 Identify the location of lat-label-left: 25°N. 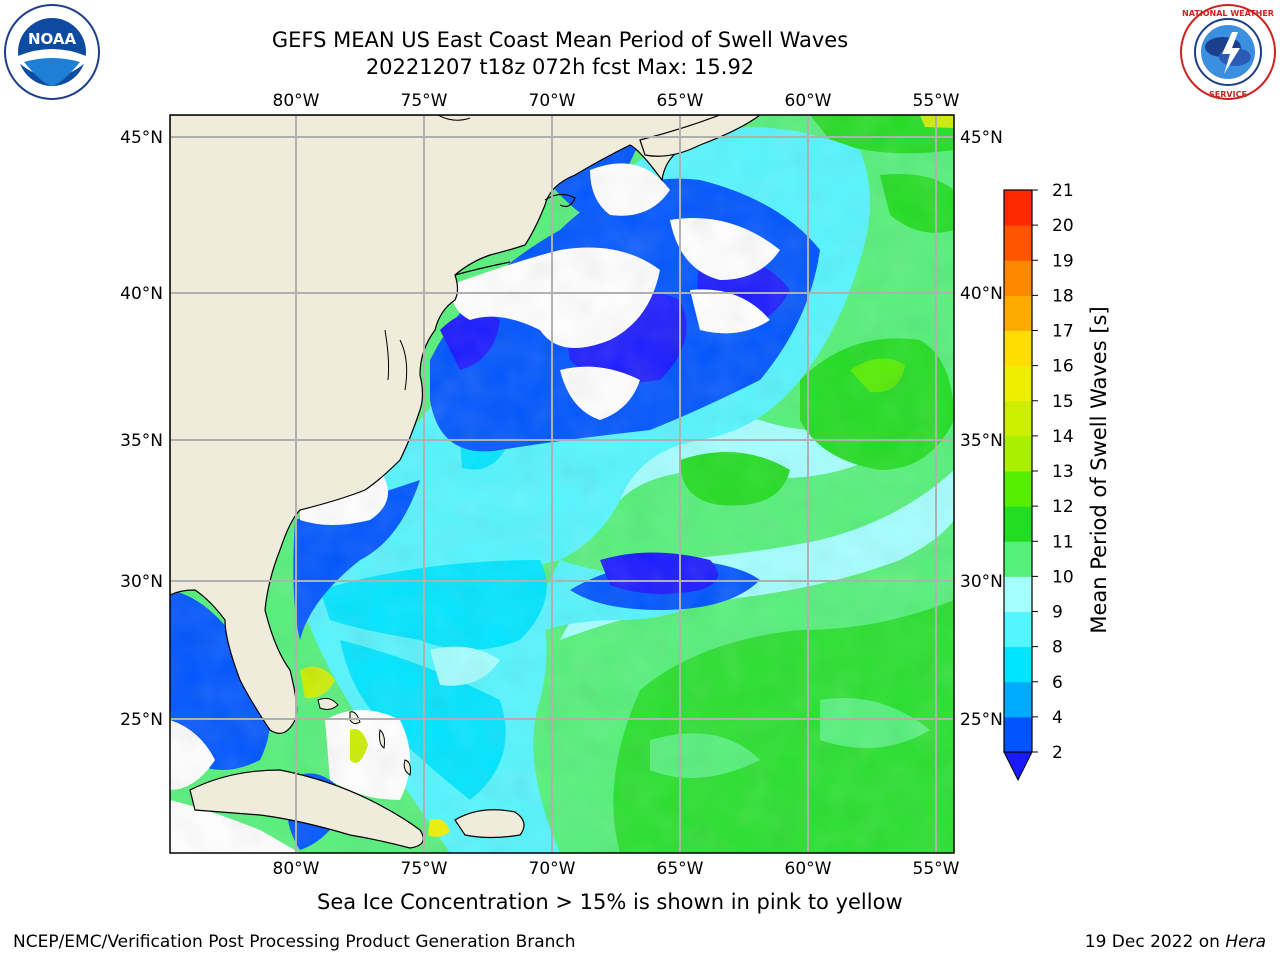
(141, 720).